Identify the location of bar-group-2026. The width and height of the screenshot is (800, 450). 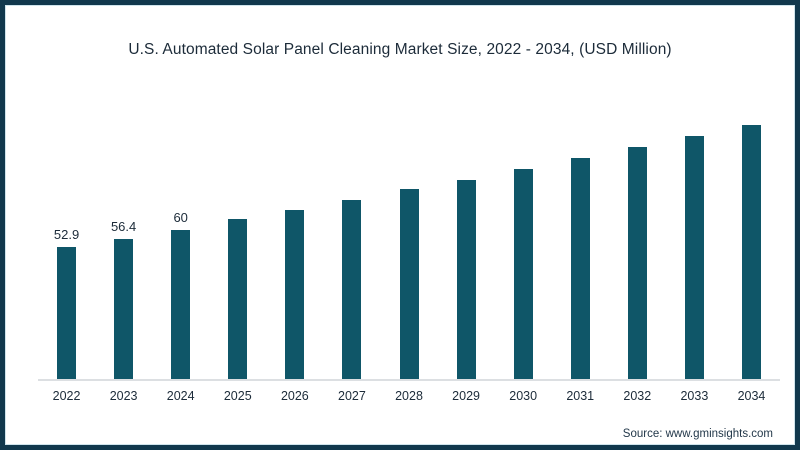
(294, 242).